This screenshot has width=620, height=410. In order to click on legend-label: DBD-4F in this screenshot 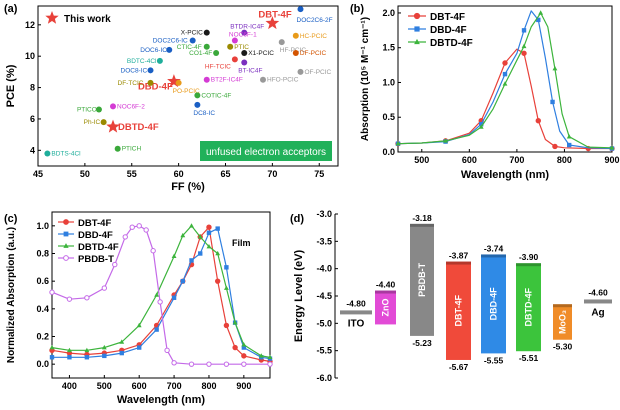, I will do `click(448, 30)`.